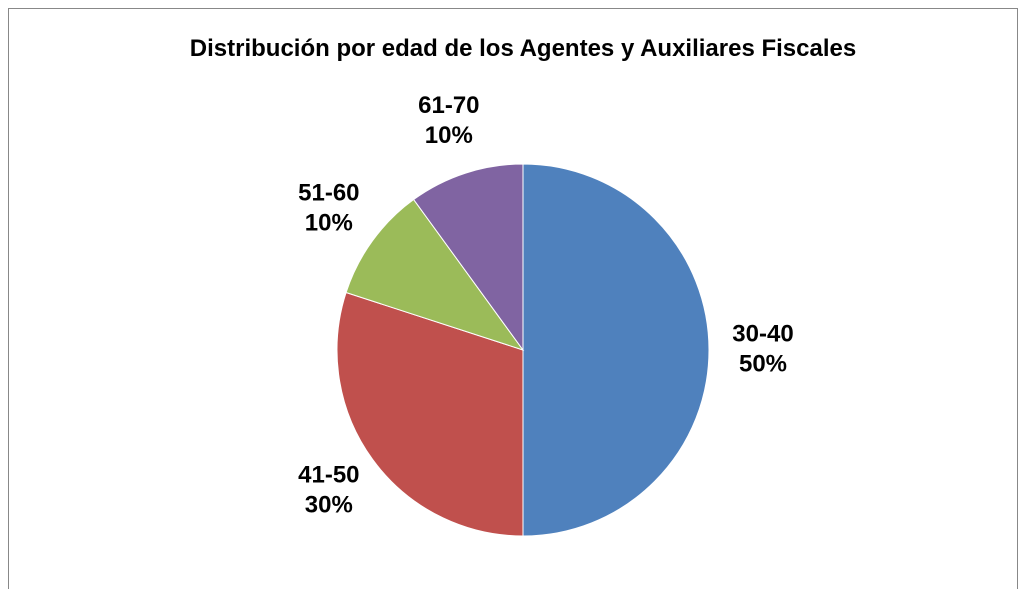 Image resolution: width=1026 pixels, height=589 pixels. What do you see at coordinates (329, 504) in the screenshot?
I see `slice-value-label: 30%` at bounding box center [329, 504].